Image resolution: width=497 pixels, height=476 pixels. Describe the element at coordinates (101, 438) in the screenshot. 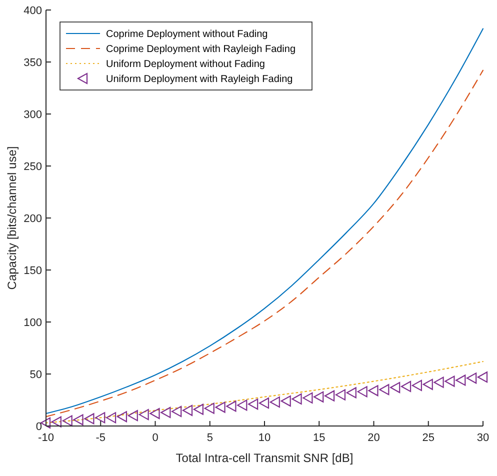

I see `x-tick-label: -5` at that location.